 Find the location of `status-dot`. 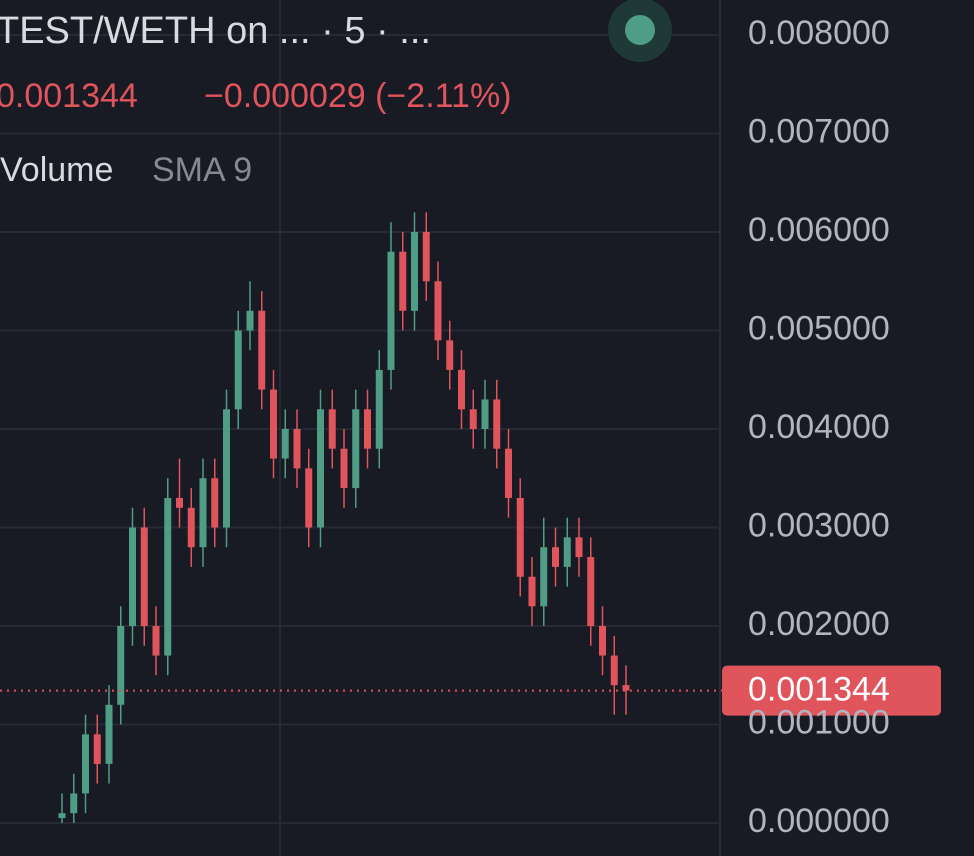

status-dot is located at coordinates (640, 30).